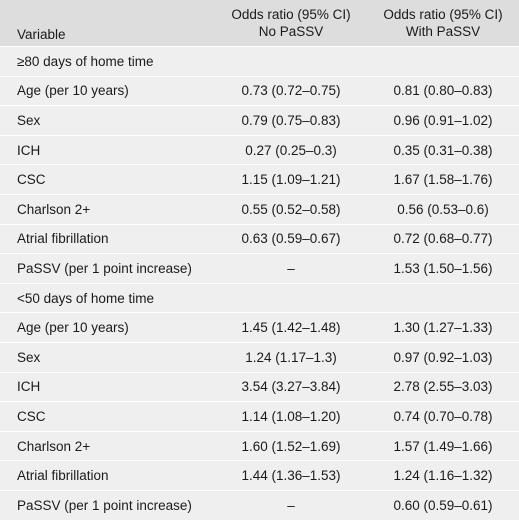 This screenshot has height=521, width=519. Describe the element at coordinates (443, 91) in the screenshot. I see `with-passv-cell: 0.81 (0.80–0.83)` at that location.